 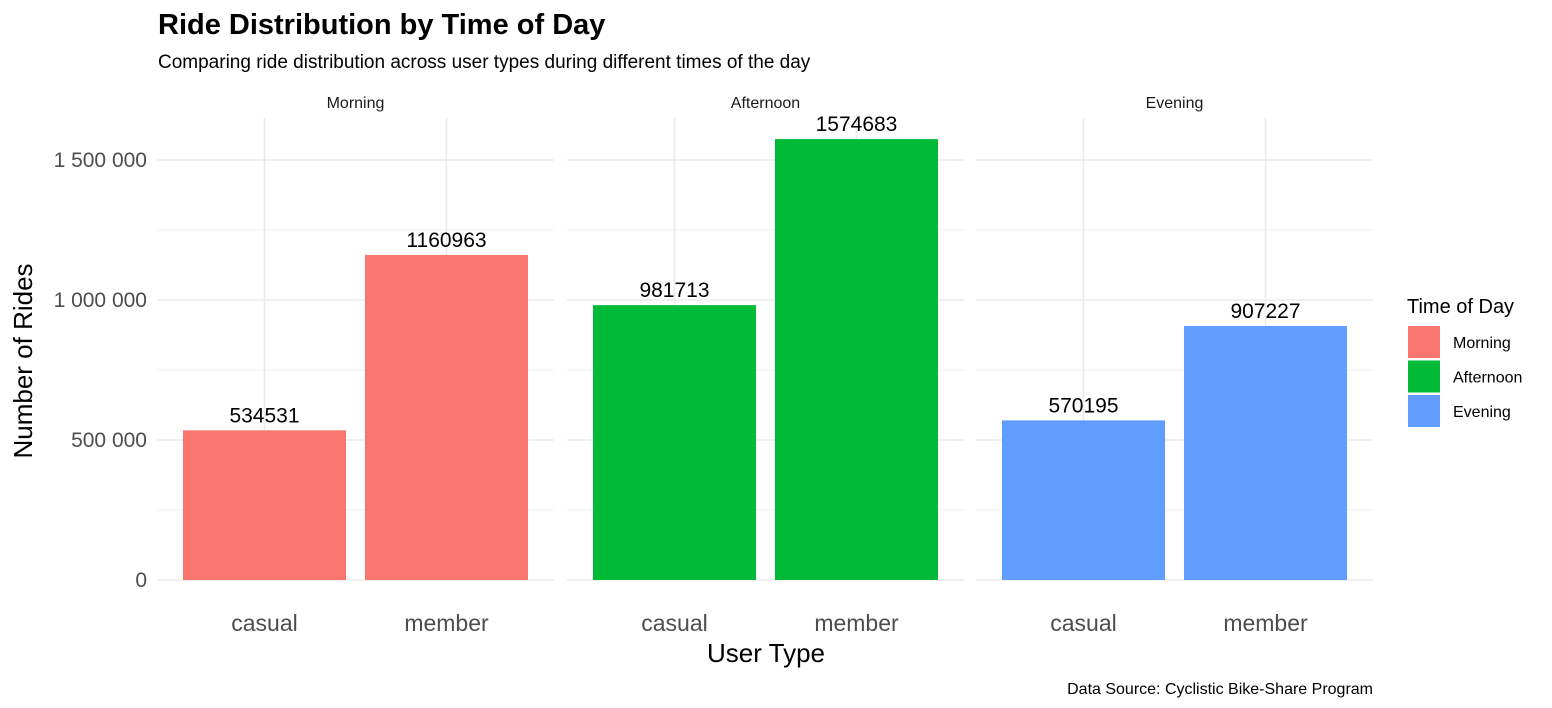 I want to click on legend-label: Morning, so click(x=1482, y=343).